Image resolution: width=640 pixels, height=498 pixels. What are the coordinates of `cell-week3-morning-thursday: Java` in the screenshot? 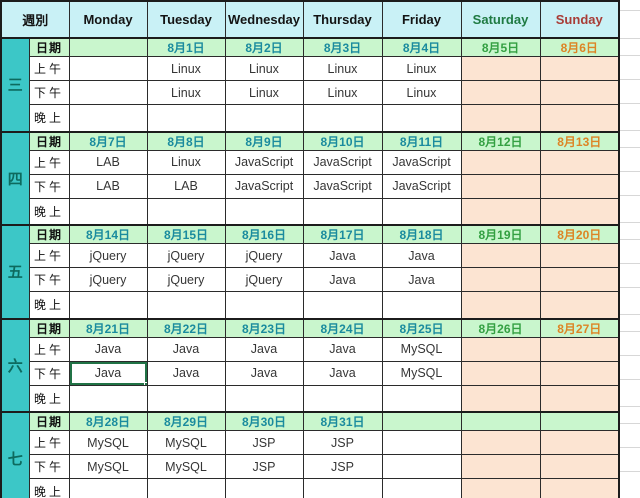 It's located at (342, 255).